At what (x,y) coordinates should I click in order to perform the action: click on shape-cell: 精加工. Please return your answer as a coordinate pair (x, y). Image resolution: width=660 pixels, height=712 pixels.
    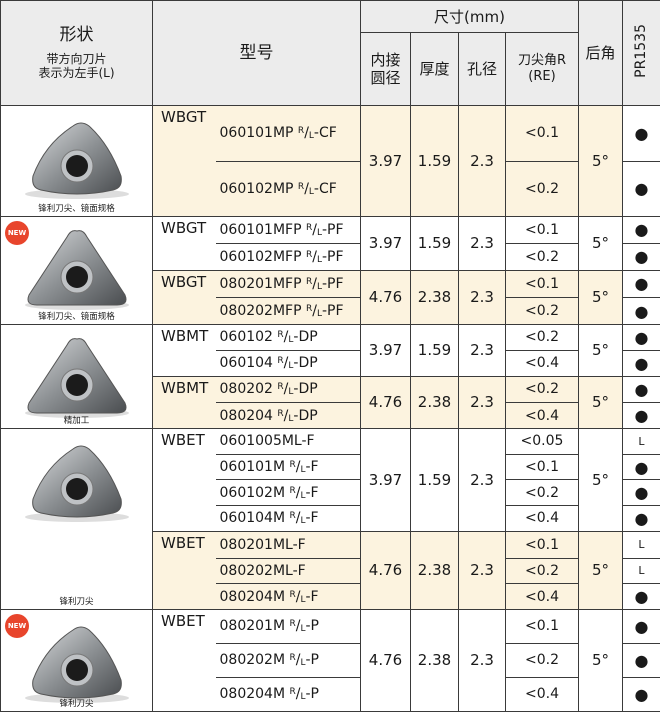
    Looking at the image, I should click on (77, 377).